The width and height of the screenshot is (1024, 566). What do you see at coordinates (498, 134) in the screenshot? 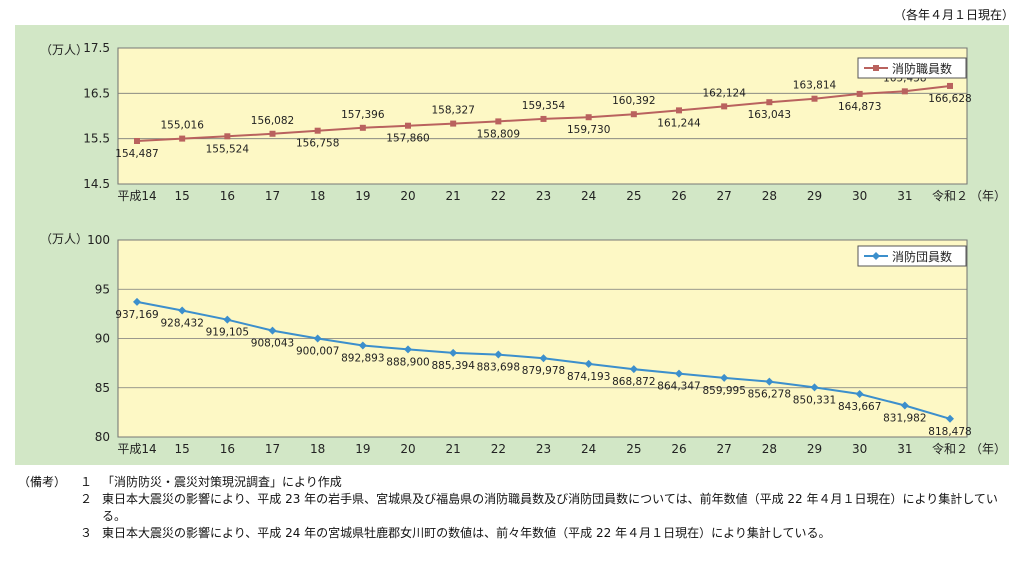
I see `data-label: 158,809` at bounding box center [498, 134].